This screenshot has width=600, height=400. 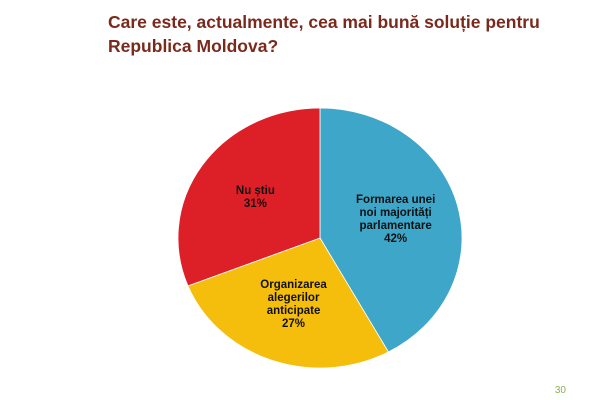 What do you see at coordinates (255, 190) in the screenshot?
I see `category-label: Nu știu` at bounding box center [255, 190].